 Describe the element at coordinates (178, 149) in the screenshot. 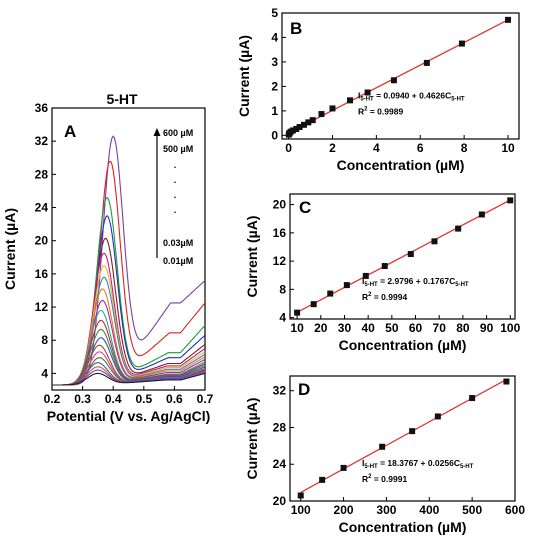

I see `concentration-label: 500 µM` at that location.